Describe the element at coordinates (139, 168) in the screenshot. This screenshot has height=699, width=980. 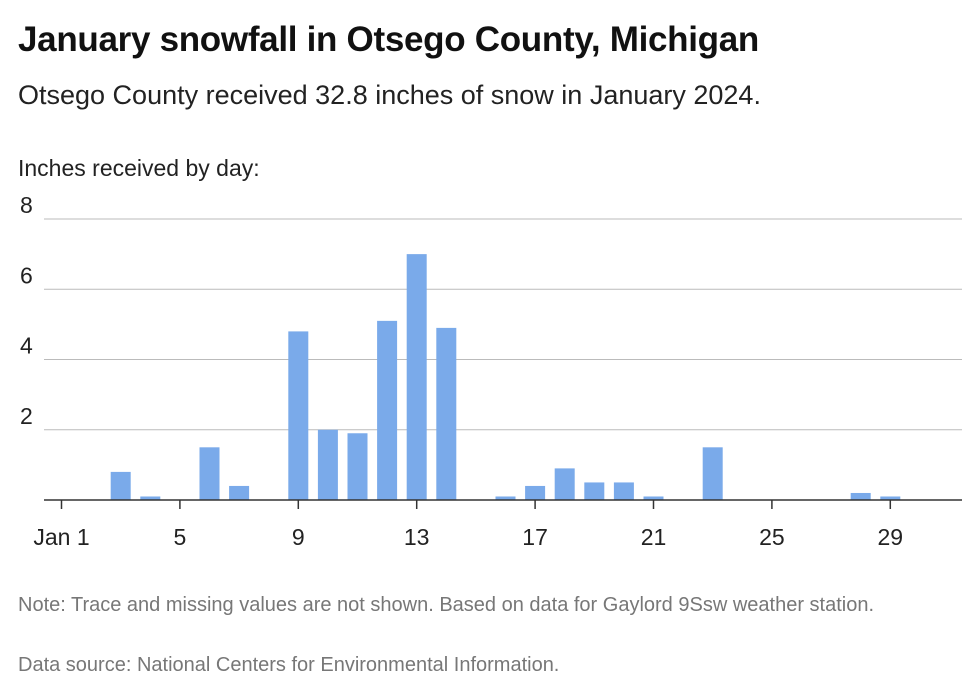
I see `y-axis-label: Inches received by day:` at that location.